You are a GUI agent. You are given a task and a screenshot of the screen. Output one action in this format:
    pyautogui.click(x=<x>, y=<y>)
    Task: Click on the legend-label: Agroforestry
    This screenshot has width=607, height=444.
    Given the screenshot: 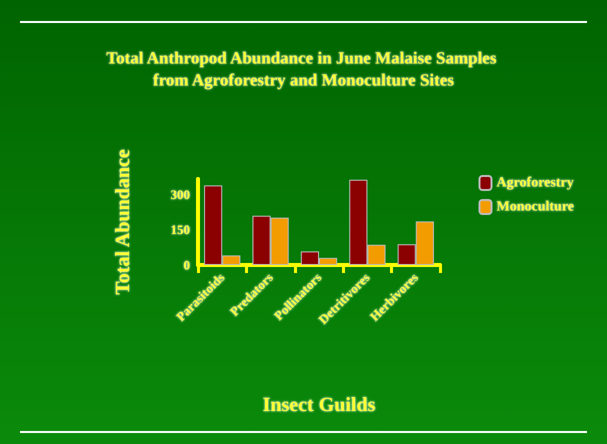 What is the action you would take?
    pyautogui.click(x=535, y=183)
    